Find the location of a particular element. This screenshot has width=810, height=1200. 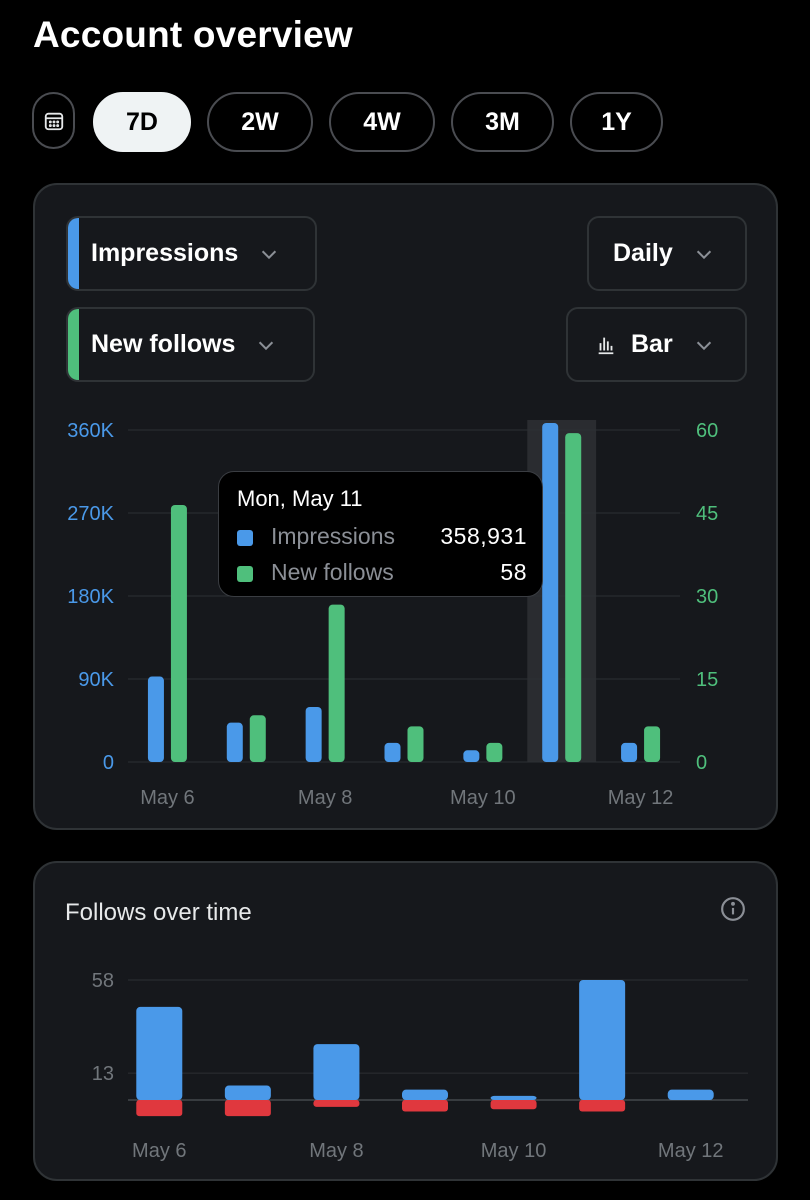

calendar-button is located at coordinates (53, 120).